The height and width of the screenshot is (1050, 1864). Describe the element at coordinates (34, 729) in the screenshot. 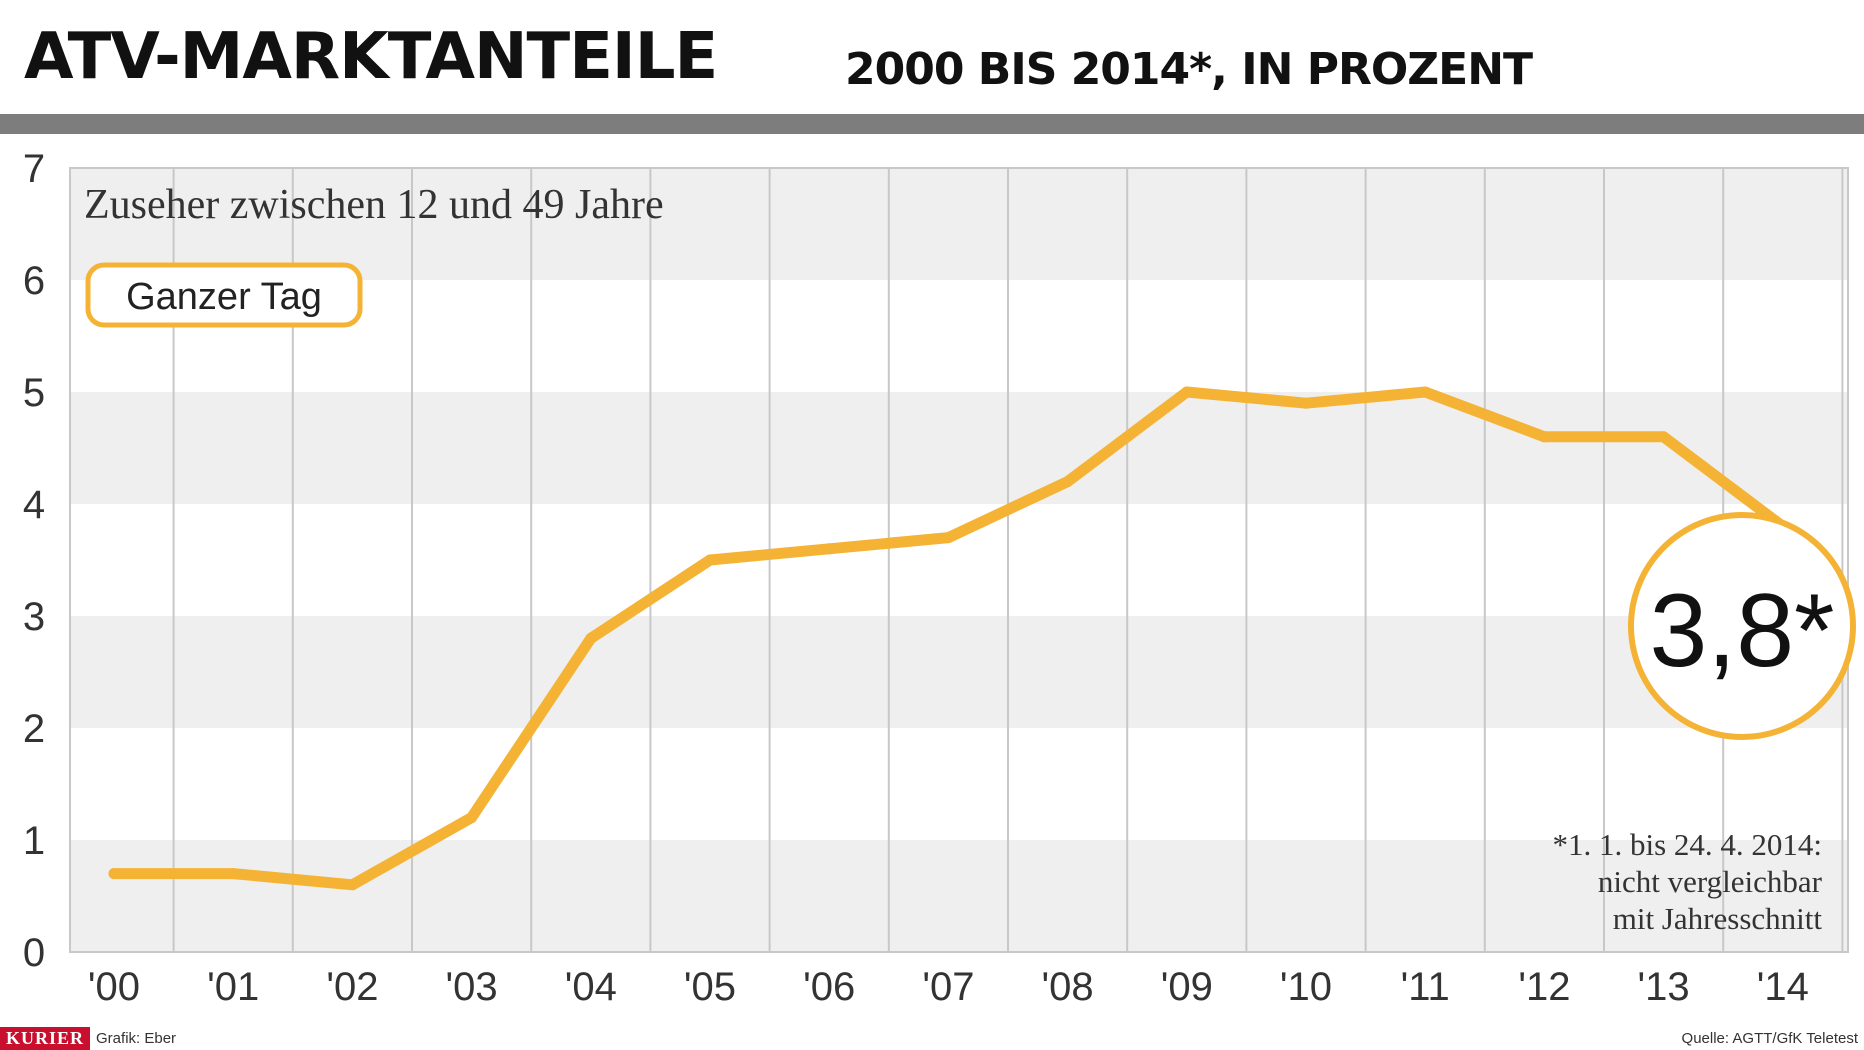

I see `y-tick-label-2: 2` at that location.